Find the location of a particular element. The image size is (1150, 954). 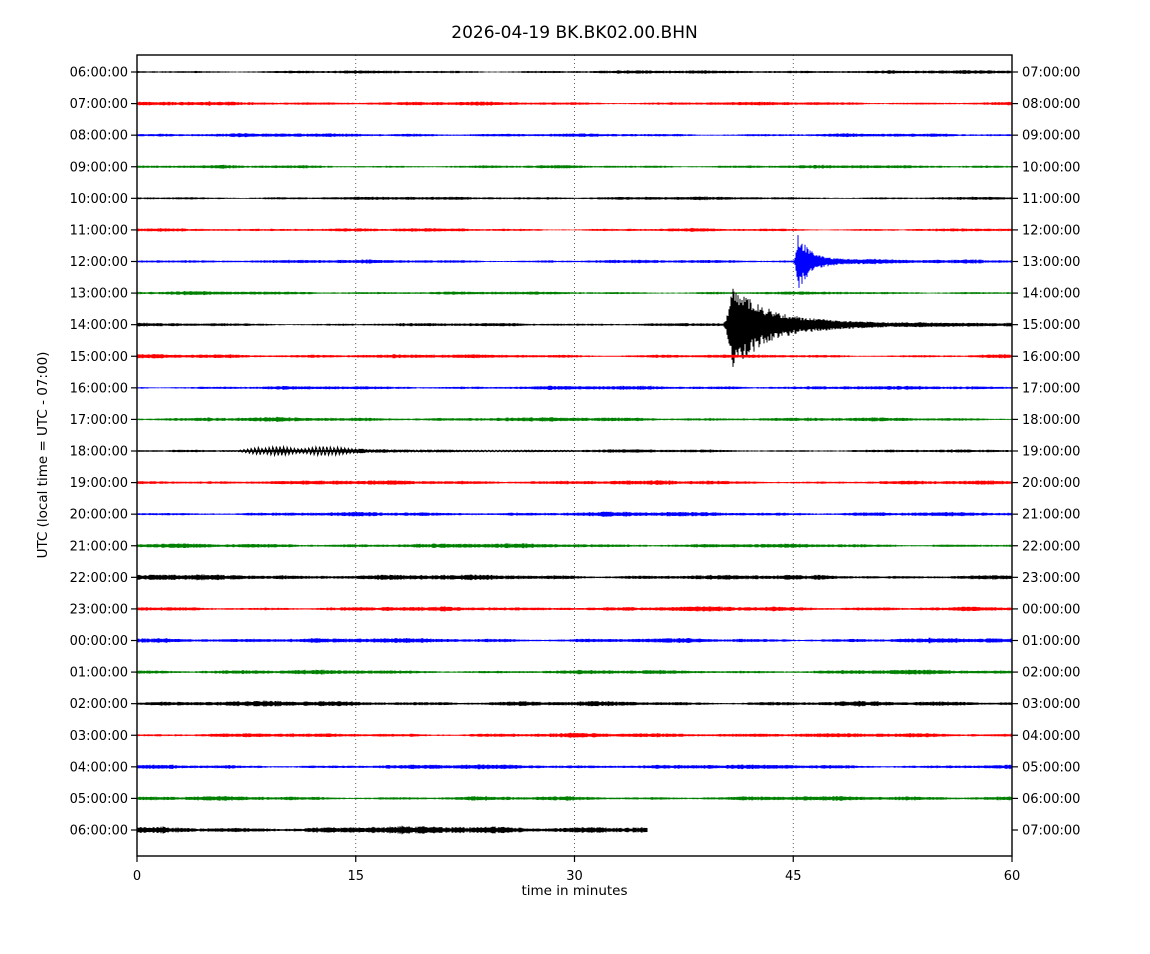

row-end-time-label: 16:00:00 is located at coordinates (1051, 357).